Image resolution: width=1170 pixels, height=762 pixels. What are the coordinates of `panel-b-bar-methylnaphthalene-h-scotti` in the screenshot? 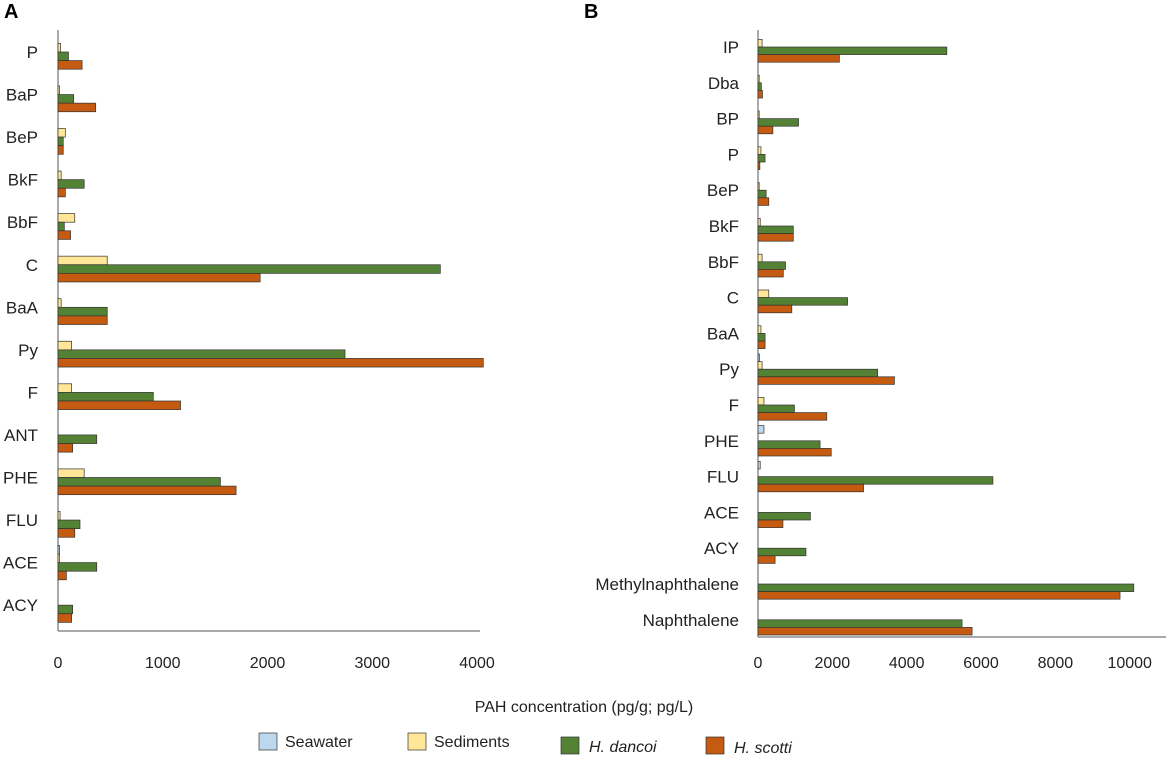 It's located at (939, 595).